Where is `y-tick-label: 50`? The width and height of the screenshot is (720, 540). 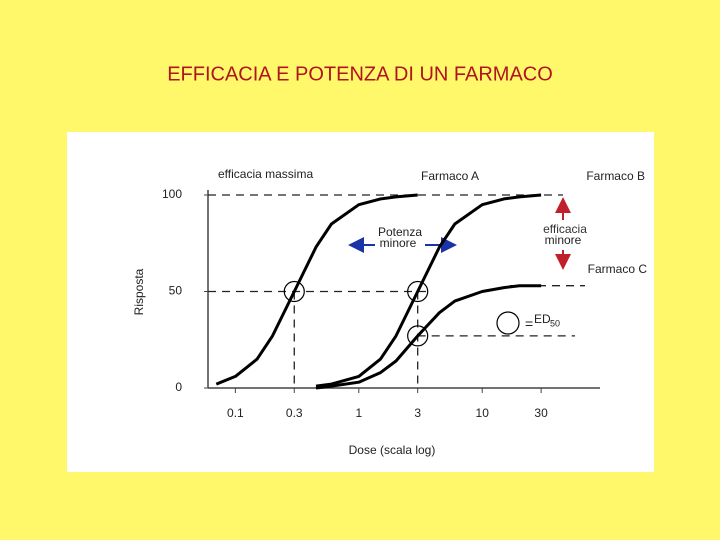 y-tick-label: 50 is located at coordinates (176, 291).